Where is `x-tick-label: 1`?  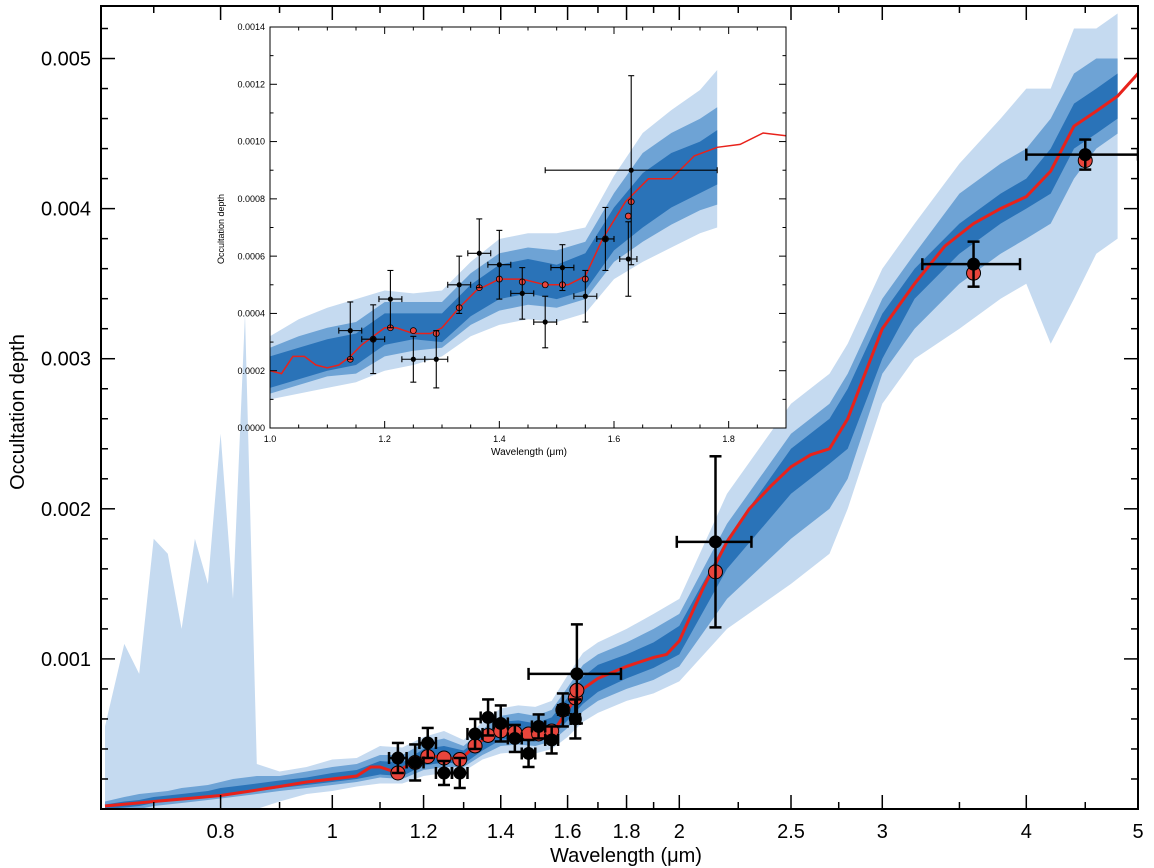
x-tick-label: 1 is located at coordinates (332, 832).